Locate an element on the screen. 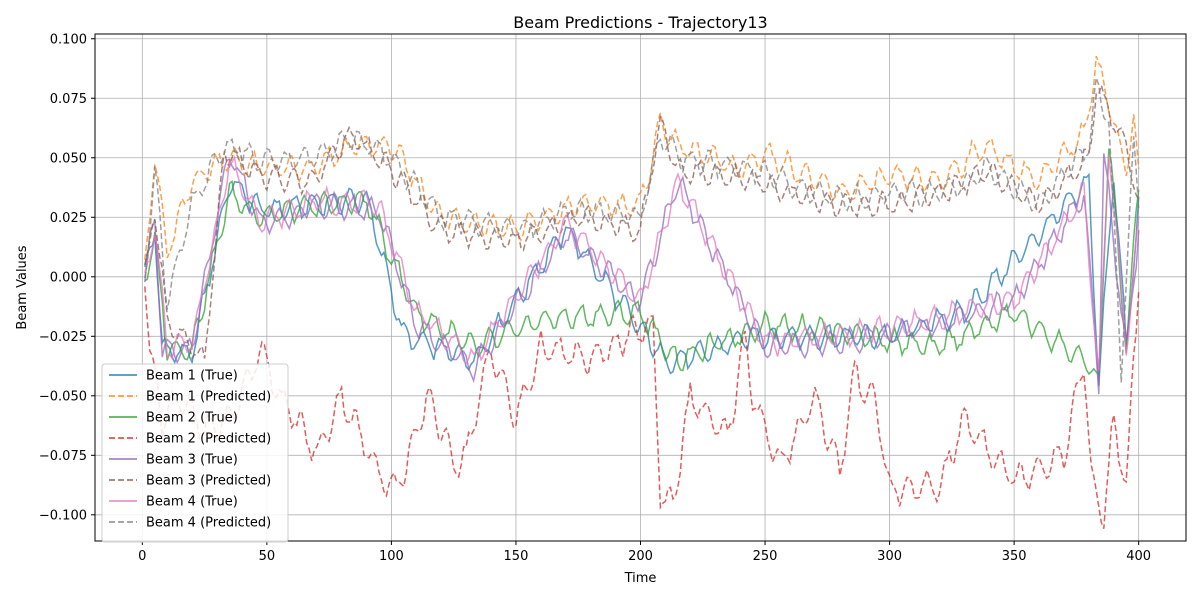 The width and height of the screenshot is (1200, 600). x-tick-label: 300 is located at coordinates (889, 556).